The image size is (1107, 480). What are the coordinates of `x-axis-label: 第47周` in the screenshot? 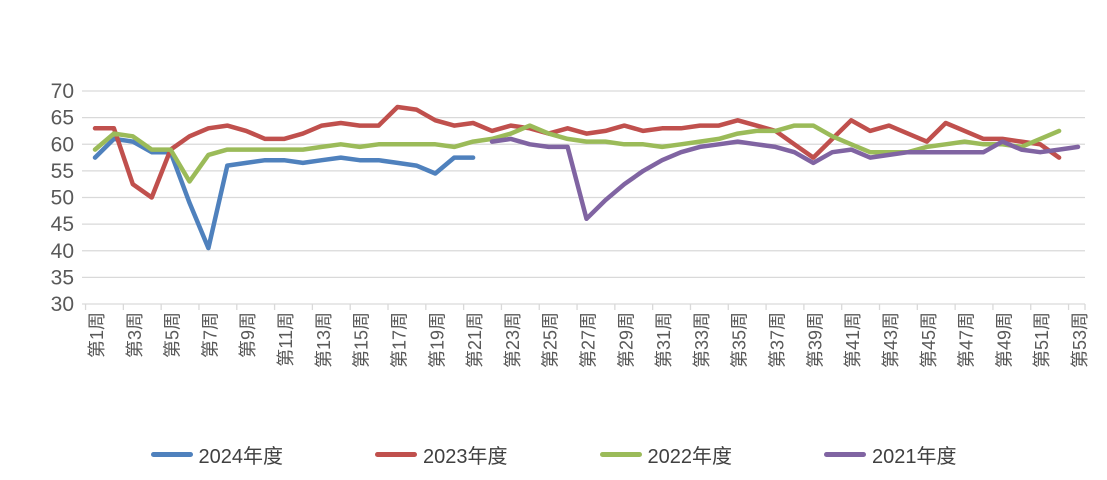 It's located at (967, 340).